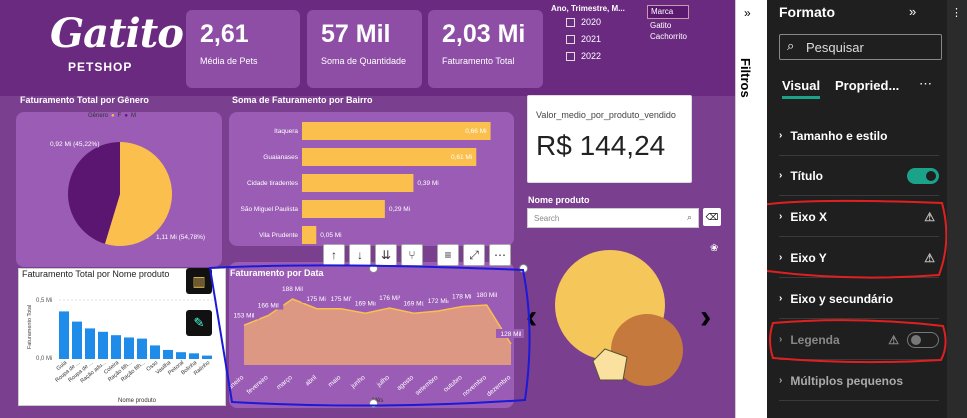  I want to click on kpi-value: 57 Mil, so click(356, 34).